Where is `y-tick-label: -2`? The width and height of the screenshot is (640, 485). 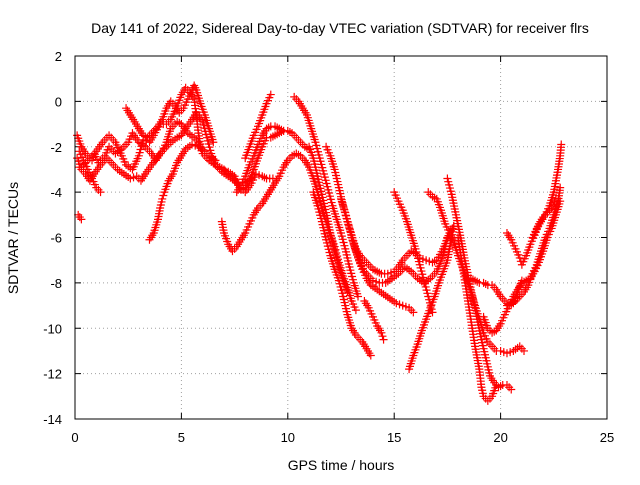
y-tick-label: -2 is located at coordinates (56, 147).